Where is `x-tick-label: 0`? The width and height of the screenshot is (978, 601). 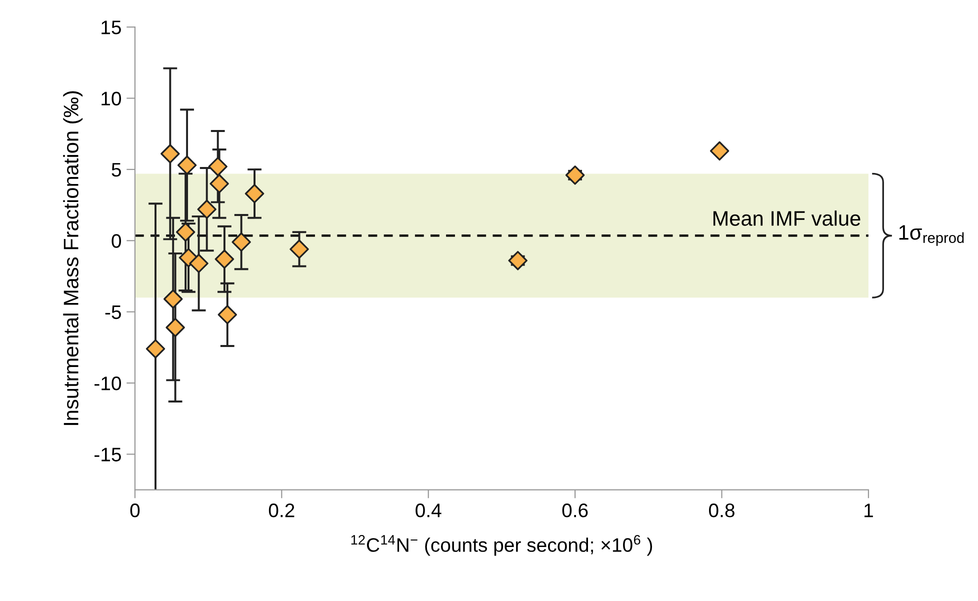 x-tick-label: 0 is located at coordinates (135, 511).